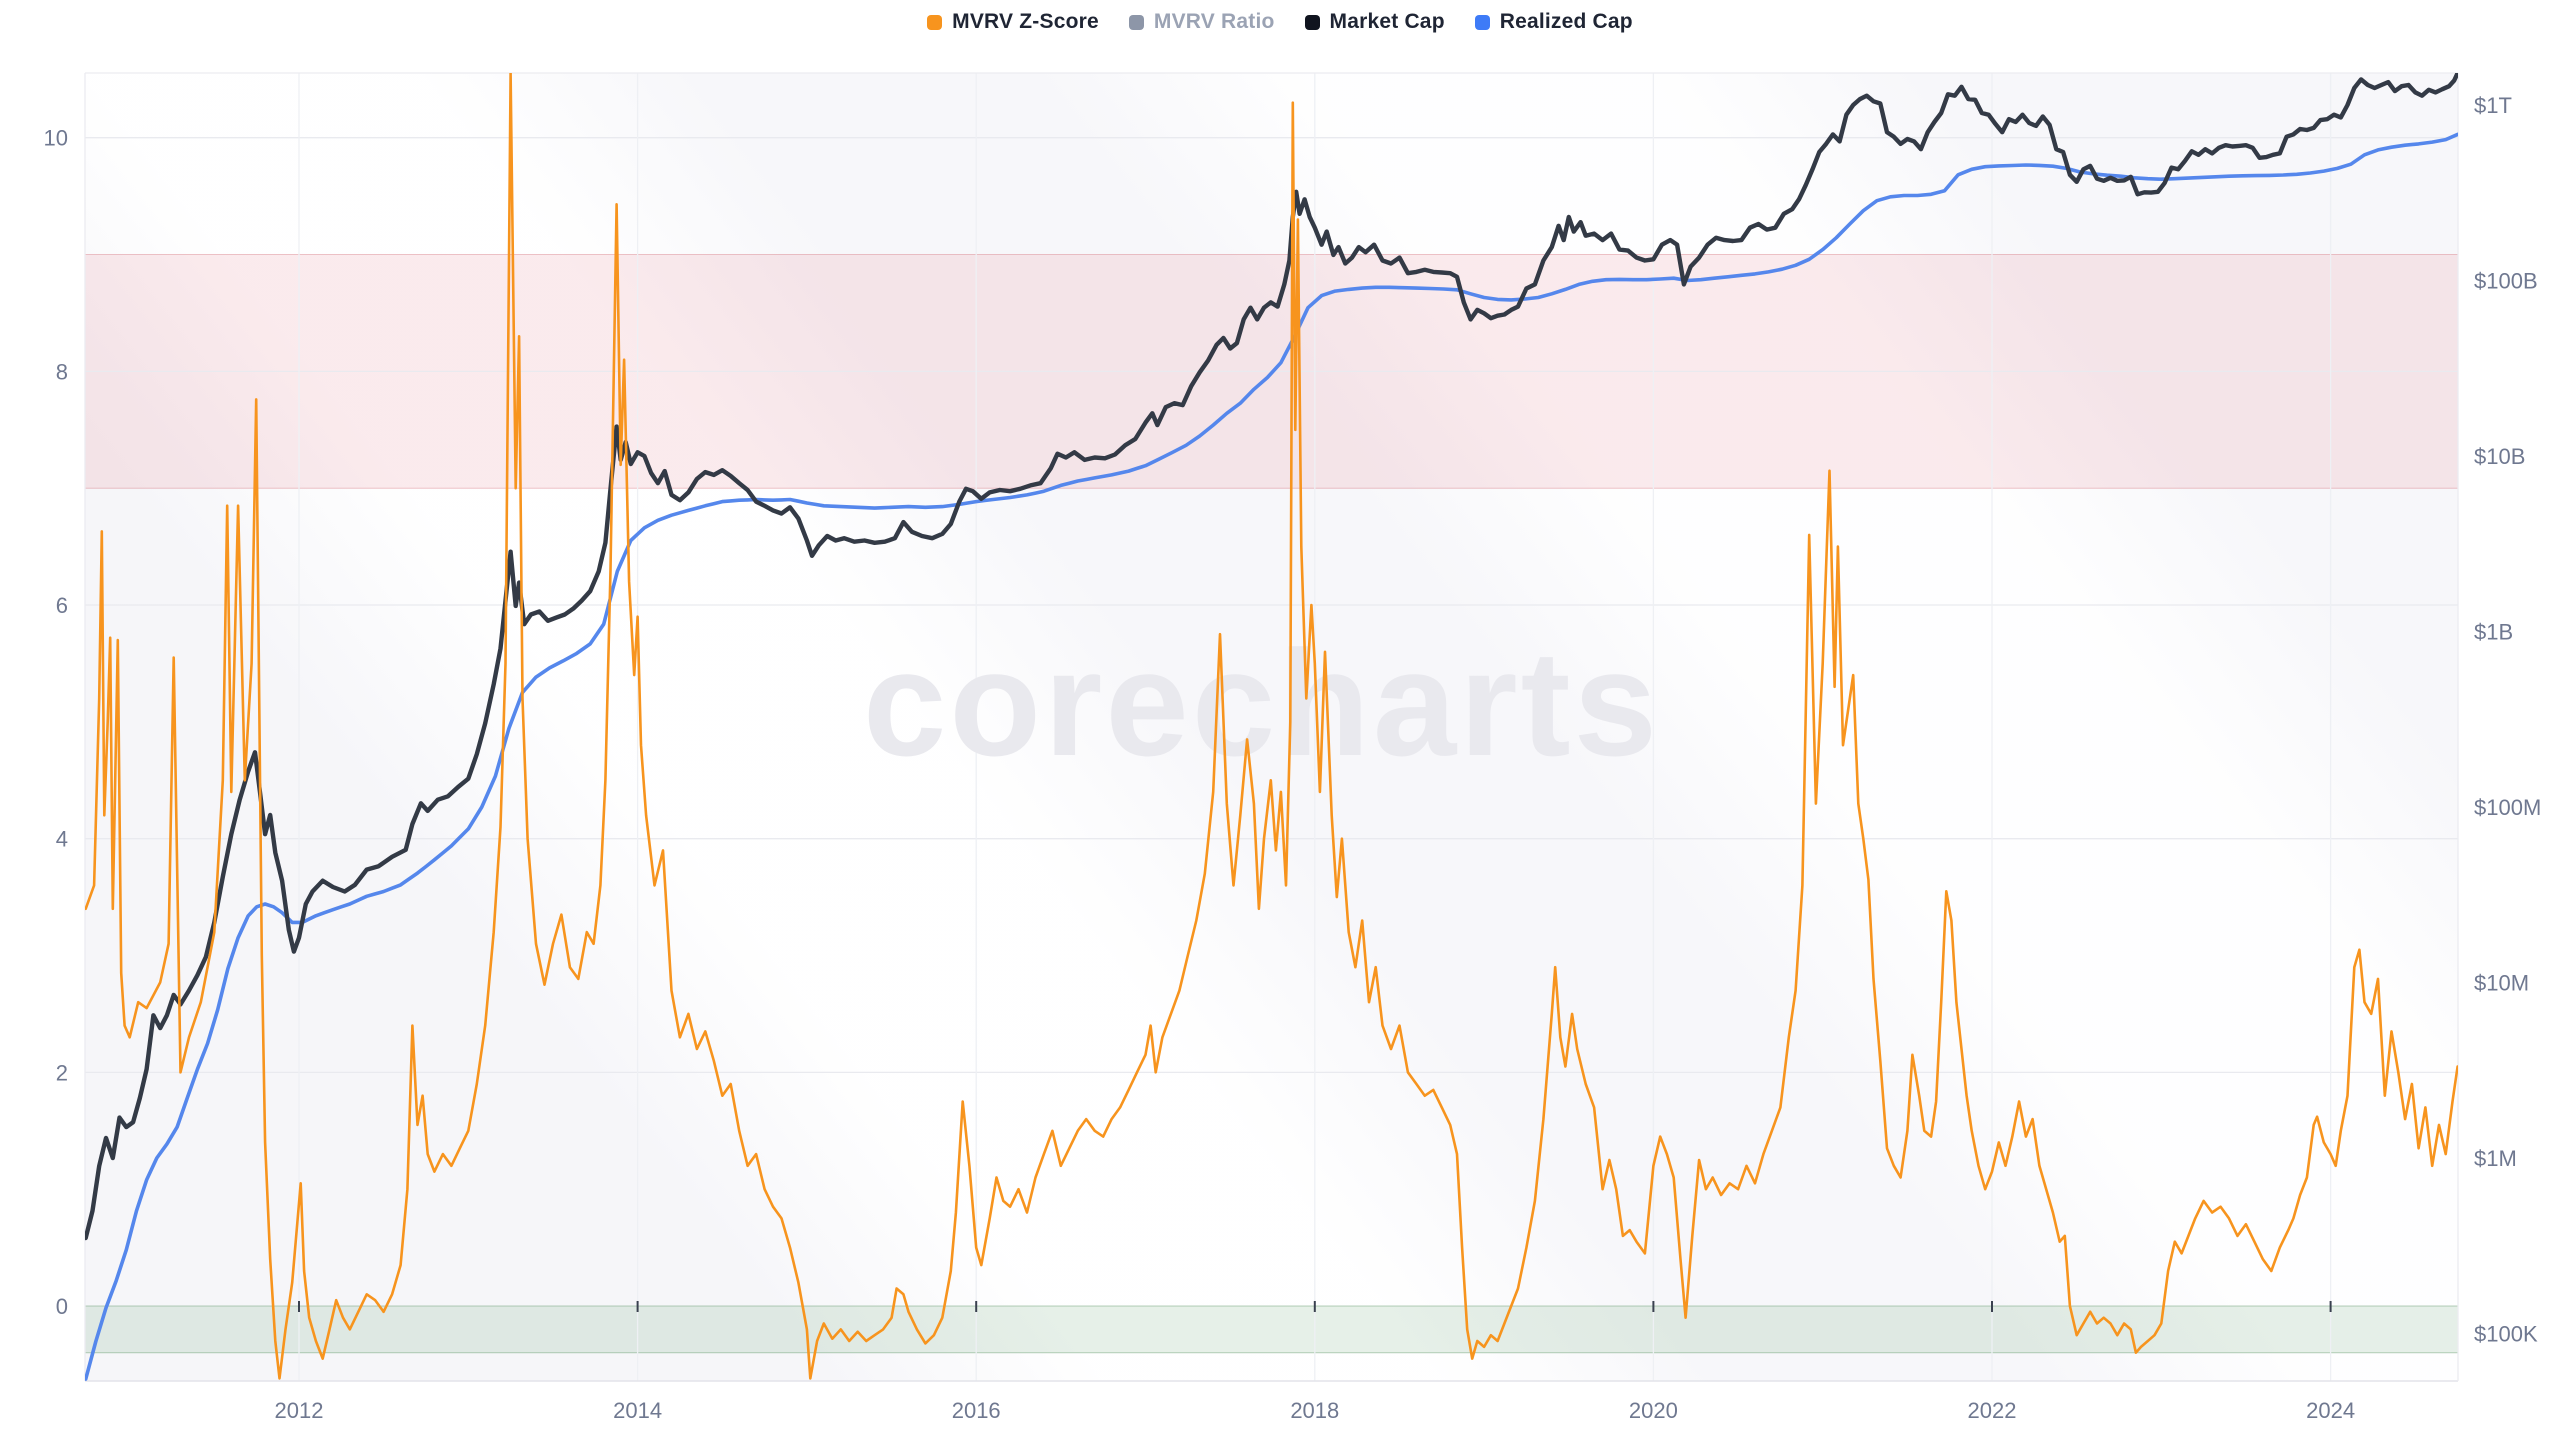  Describe the element at coordinates (1992, 1410) in the screenshot. I see `x-axis-year-label: 2022` at that location.